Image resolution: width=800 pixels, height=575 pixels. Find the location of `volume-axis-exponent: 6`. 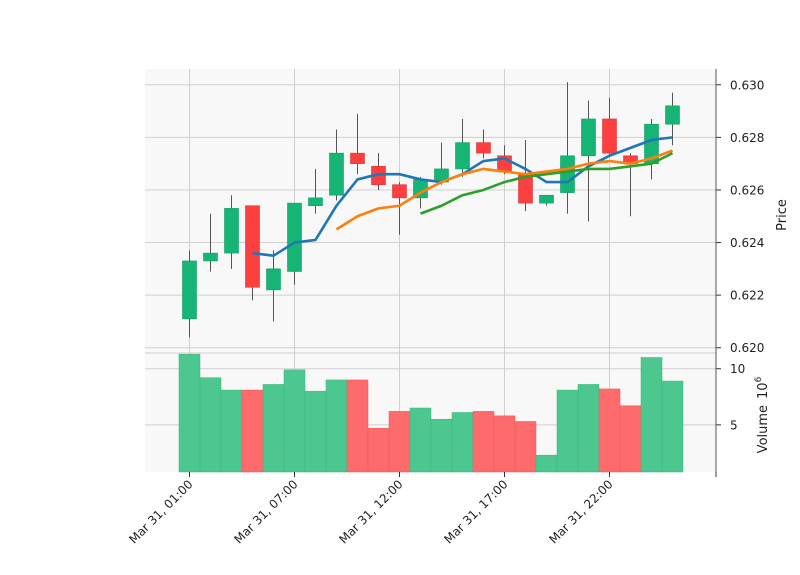

volume-axis-exponent: 6 is located at coordinates (759, 379).